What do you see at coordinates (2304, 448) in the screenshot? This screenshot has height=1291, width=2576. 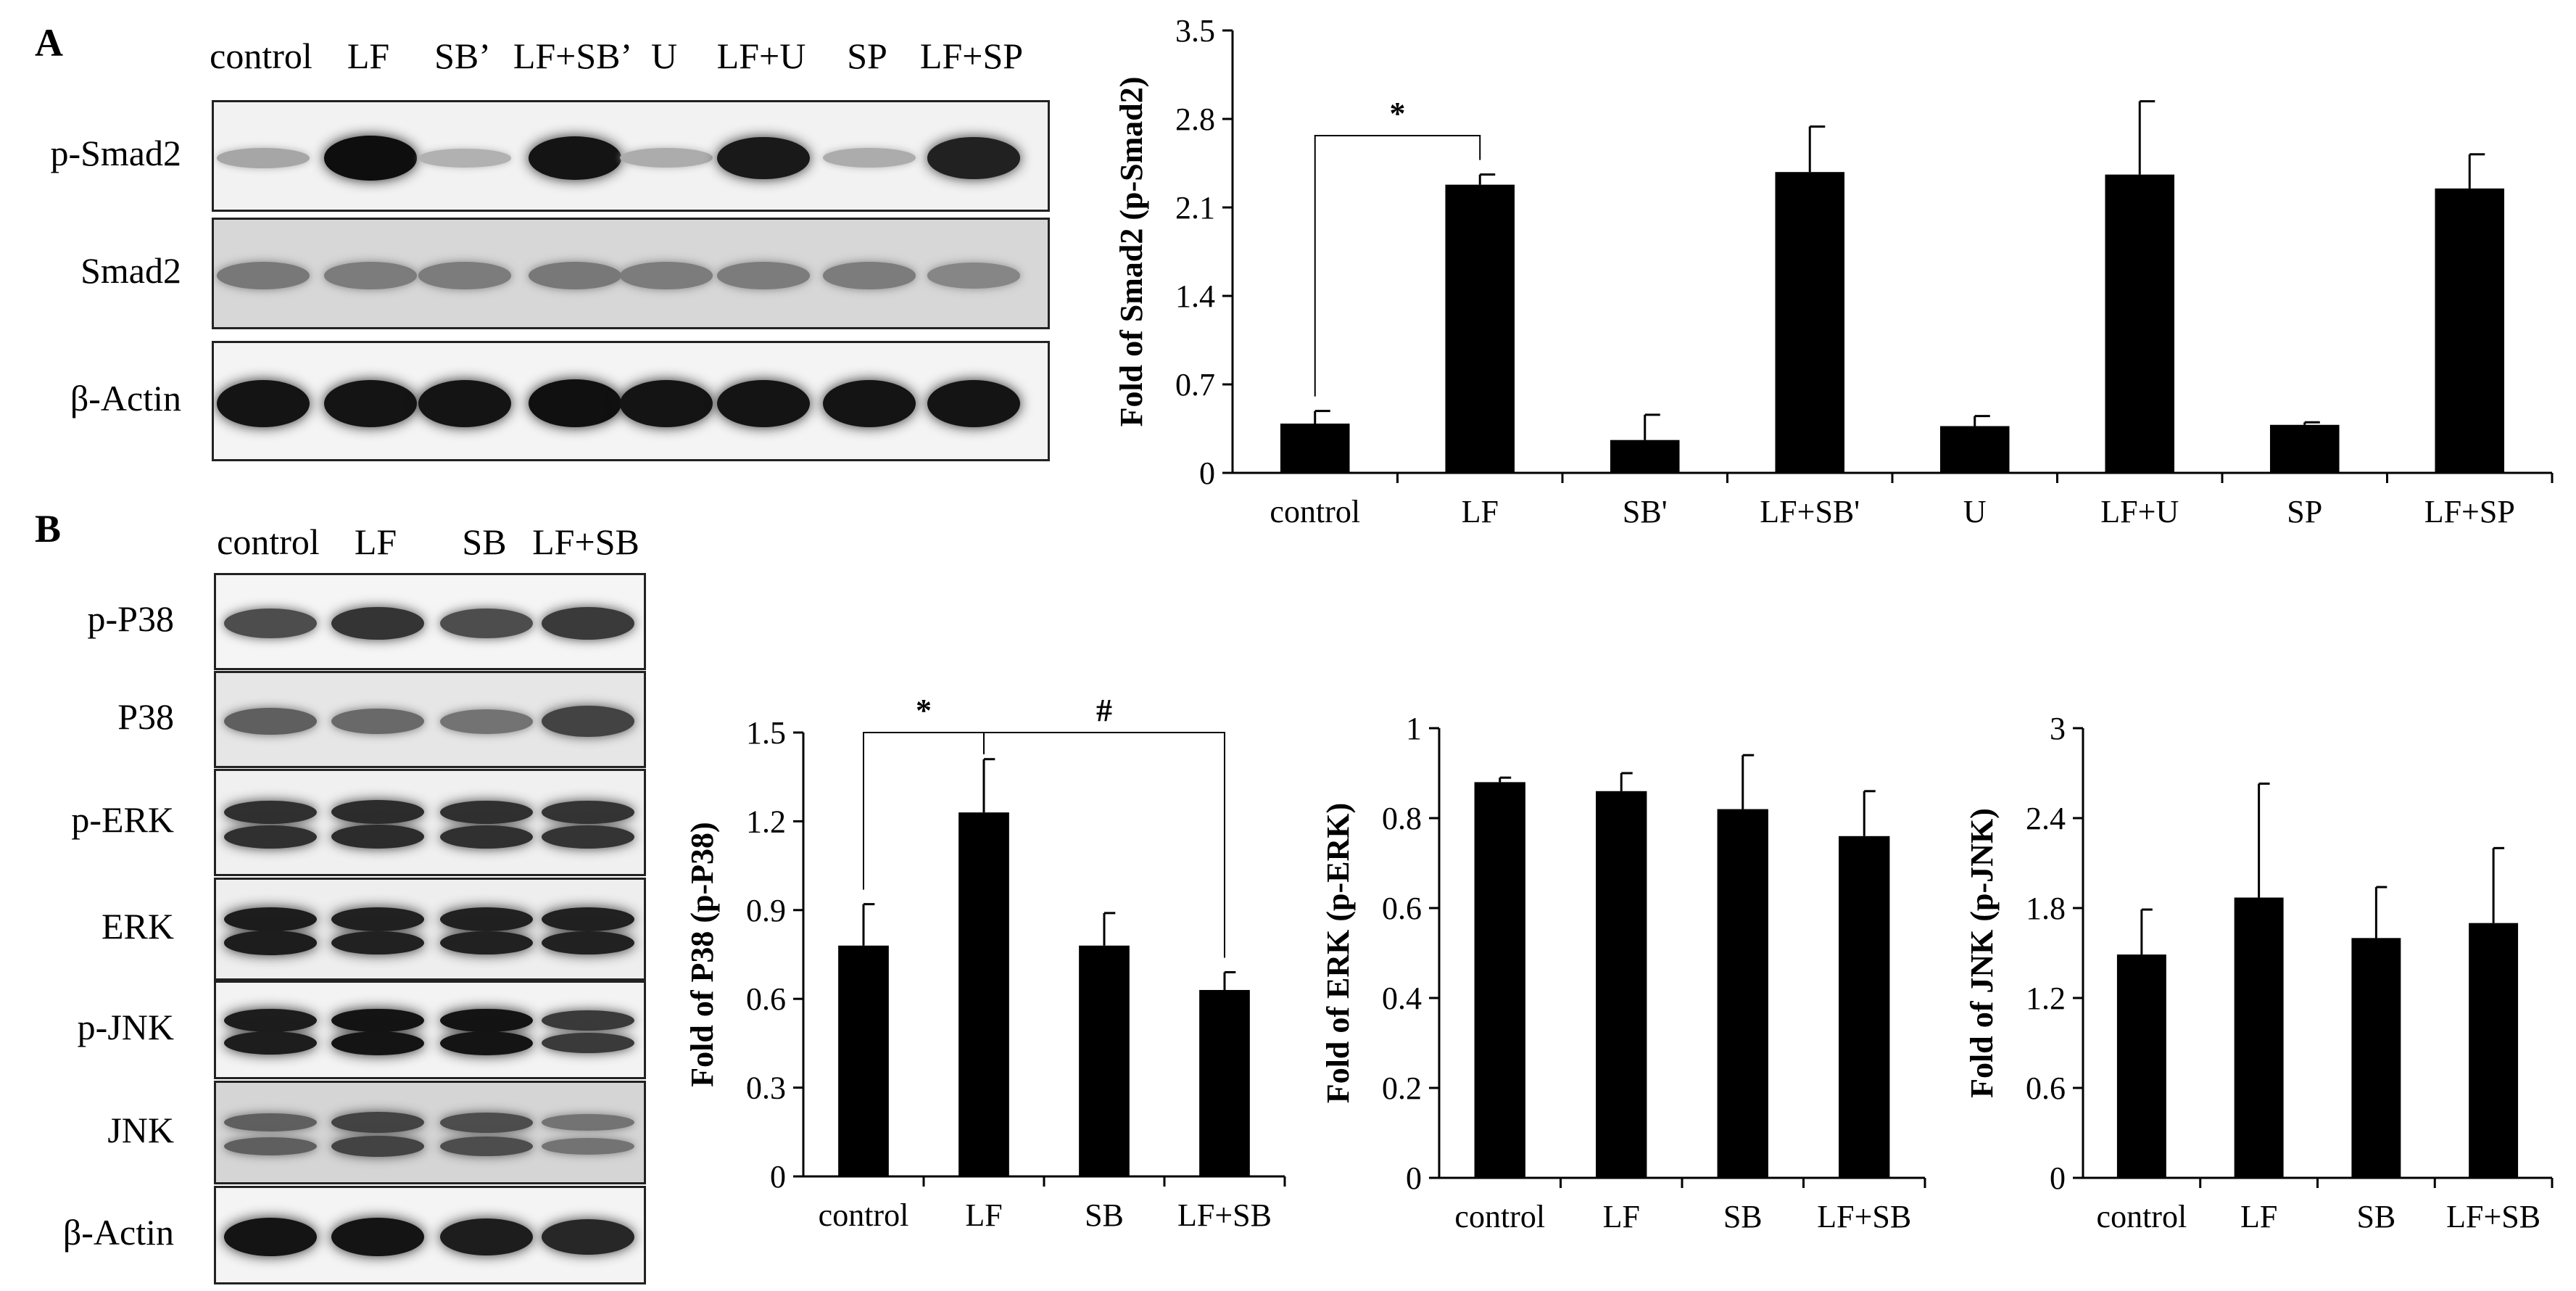 I see `bar-sp` at bounding box center [2304, 448].